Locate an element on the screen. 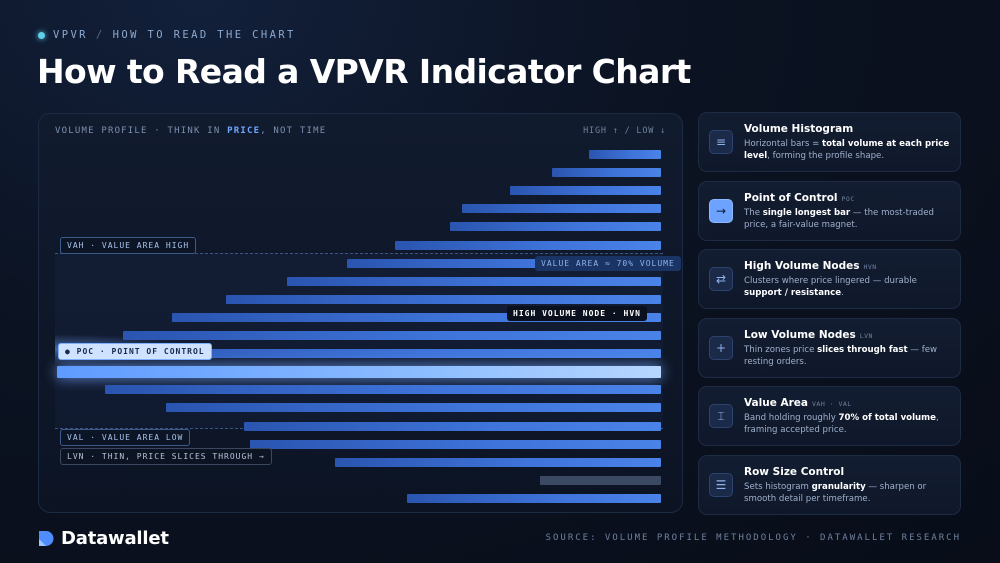 Image resolution: width=1000 pixels, height=563 pixels. histogram-icon: ≡ is located at coordinates (721, 142).